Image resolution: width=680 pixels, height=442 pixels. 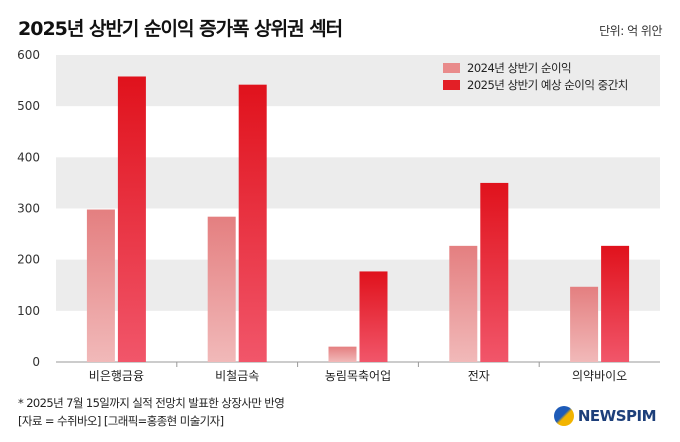 What do you see at coordinates (180, 29) in the screenshot?
I see `chart-title: 2025년 상반기 순이익 증가폭 상위권 섹터` at bounding box center [180, 29].